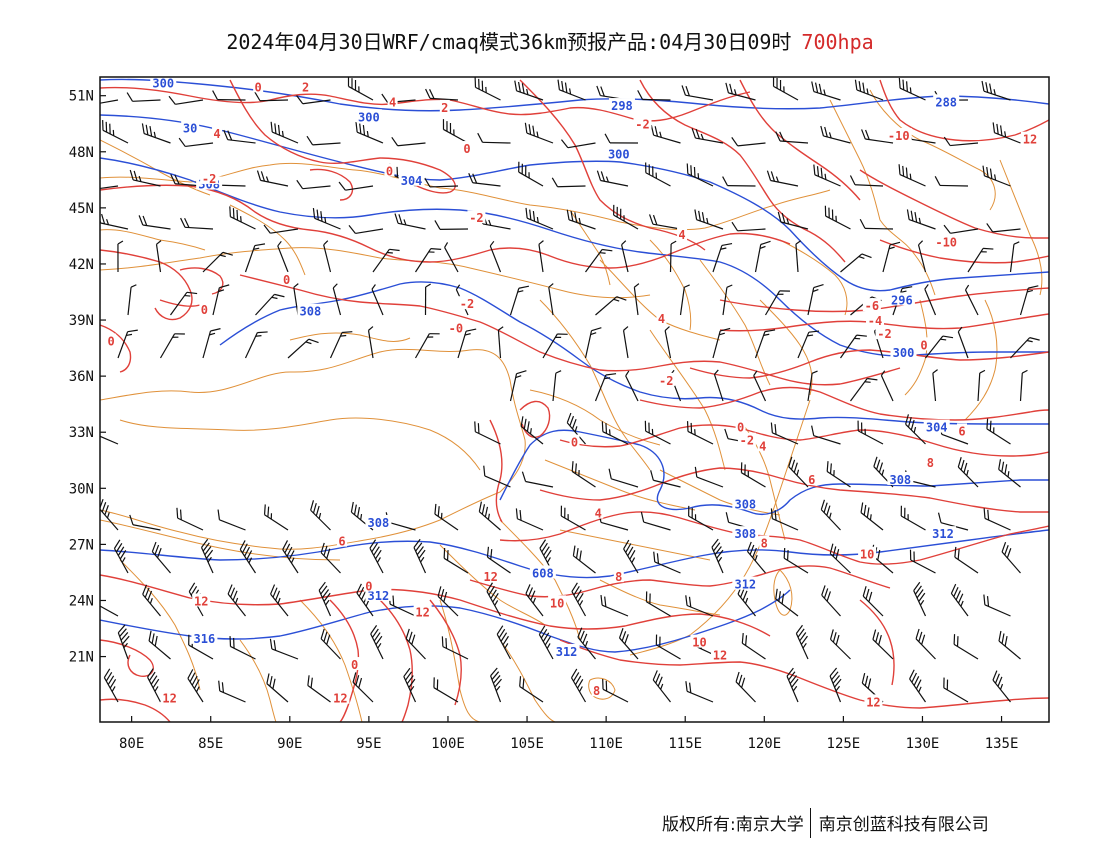 This screenshot has height=850, width=1100. Describe the element at coordinates (448, 744) in the screenshot. I see `lon-tick-label: 100E` at that location.